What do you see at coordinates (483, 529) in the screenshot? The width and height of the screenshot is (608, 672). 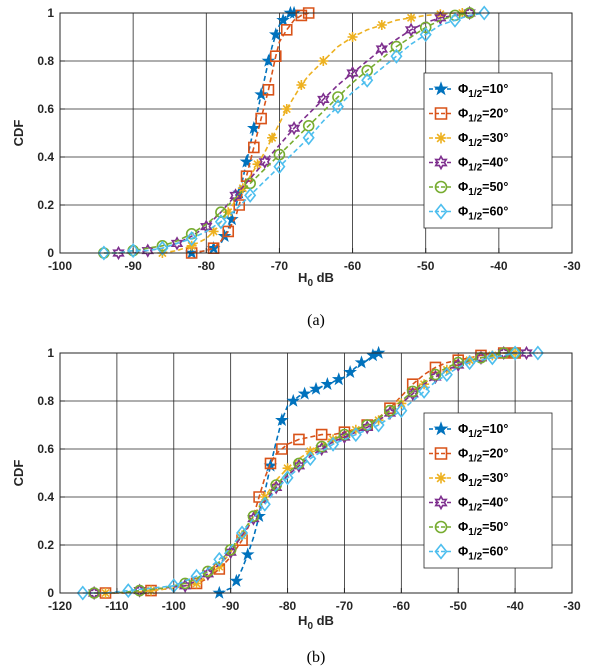 I see `legend-entry: Φ1/2=50°` at bounding box center [483, 529].